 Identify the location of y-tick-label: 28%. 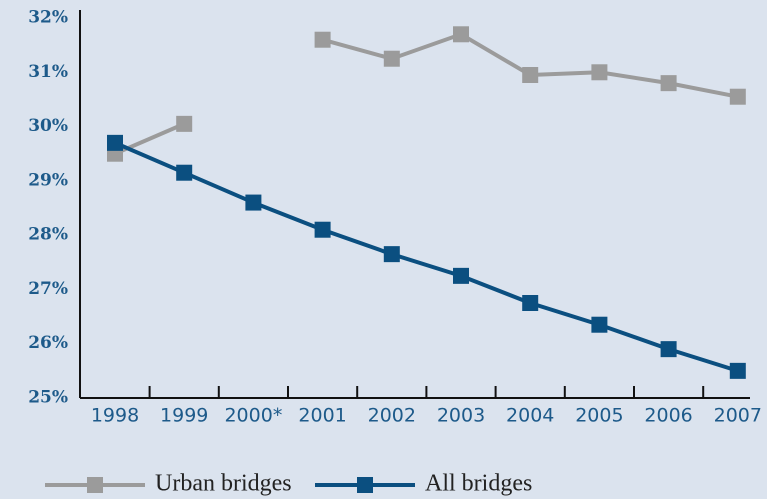
(48, 235).